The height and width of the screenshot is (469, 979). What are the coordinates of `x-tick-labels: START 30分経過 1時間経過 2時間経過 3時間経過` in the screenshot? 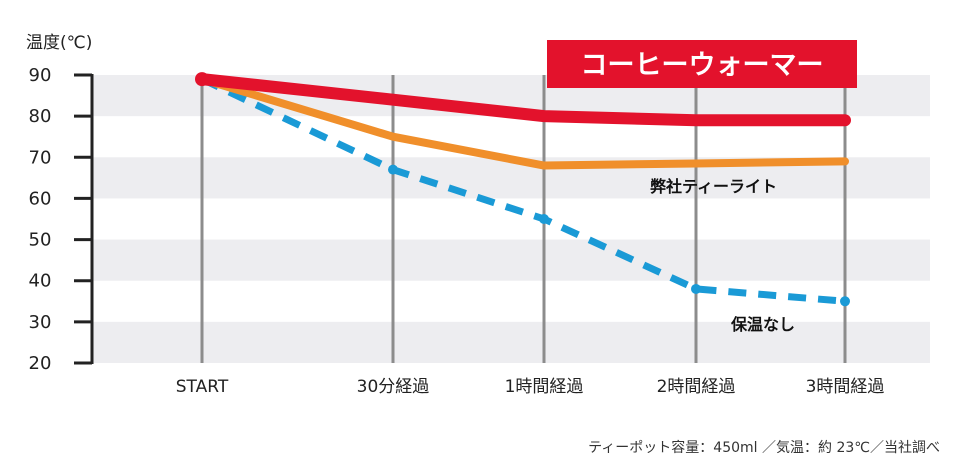 It's located at (530, 387).